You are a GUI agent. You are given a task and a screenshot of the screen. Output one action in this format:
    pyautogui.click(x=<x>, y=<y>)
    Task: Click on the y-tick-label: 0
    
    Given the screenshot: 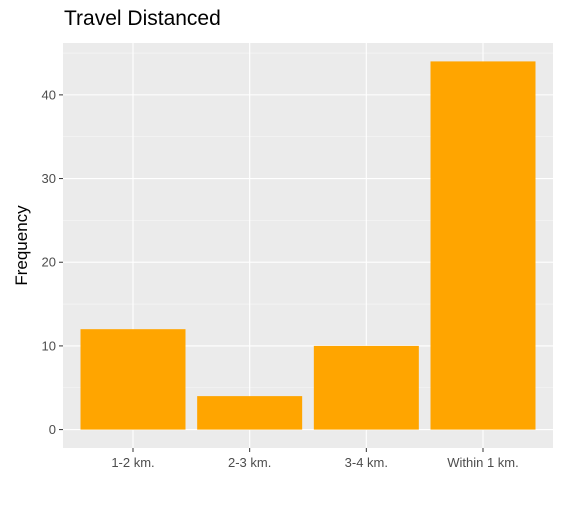 What is the action you would take?
    pyautogui.click(x=52, y=429)
    